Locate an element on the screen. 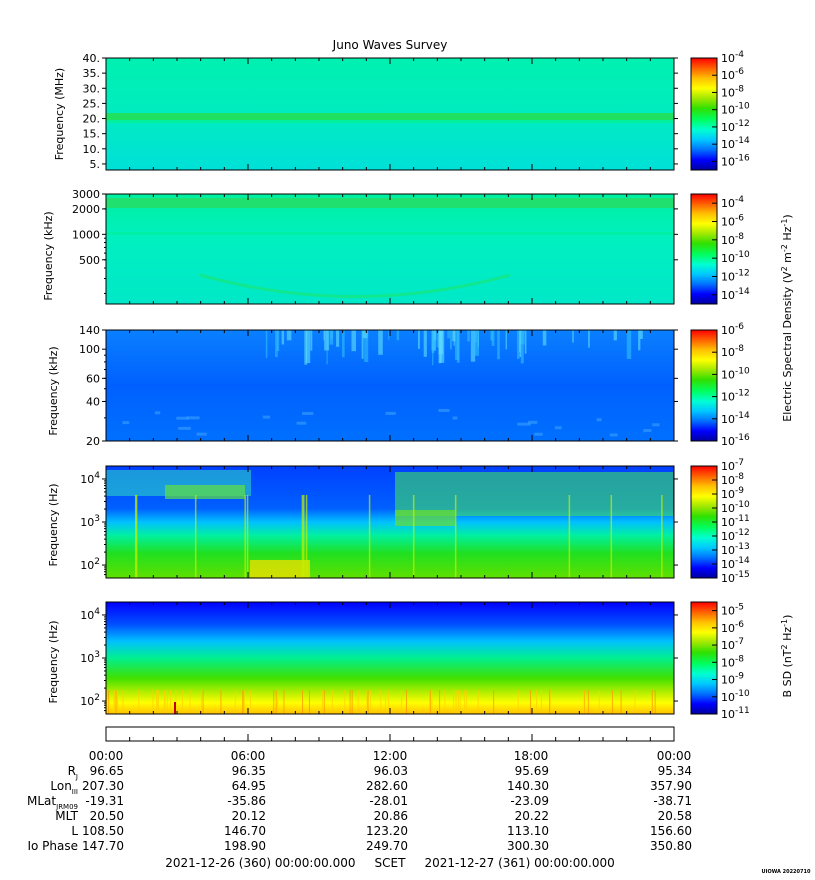 The image size is (815, 880). time-label: 12:00 is located at coordinates (390, 756).